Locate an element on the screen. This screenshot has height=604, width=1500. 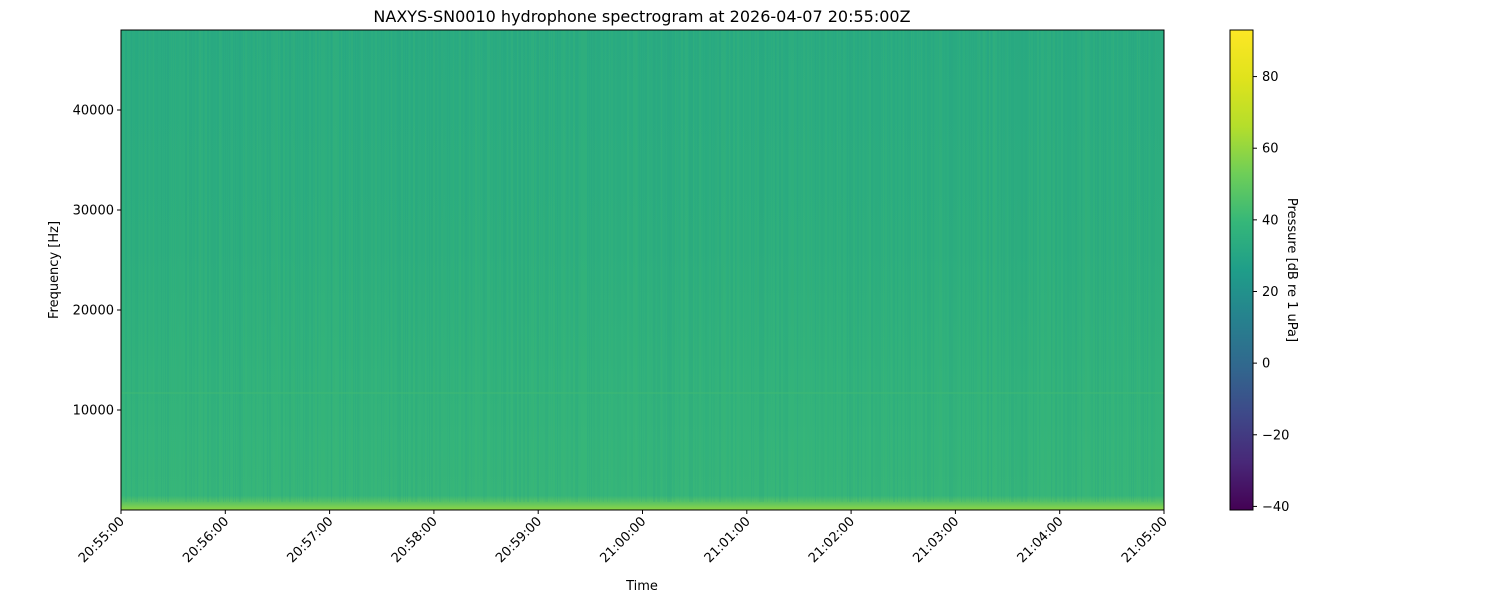
x-tick-label: 20:55:00 is located at coordinates (102, 540).